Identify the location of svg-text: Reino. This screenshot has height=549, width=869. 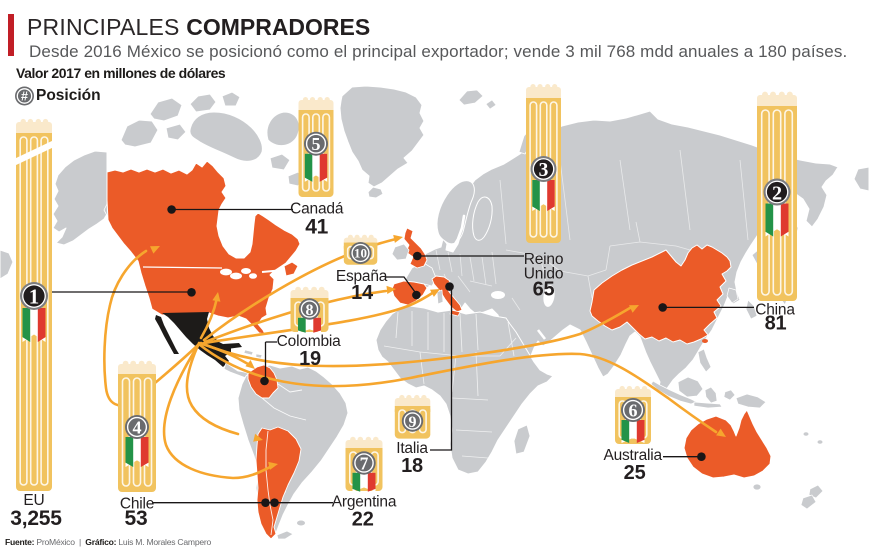
(544, 259).